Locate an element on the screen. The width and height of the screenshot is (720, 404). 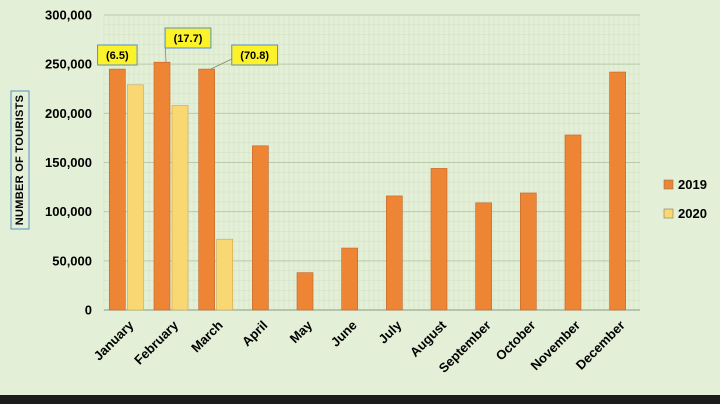
bar-2019-may is located at coordinates (305, 291).